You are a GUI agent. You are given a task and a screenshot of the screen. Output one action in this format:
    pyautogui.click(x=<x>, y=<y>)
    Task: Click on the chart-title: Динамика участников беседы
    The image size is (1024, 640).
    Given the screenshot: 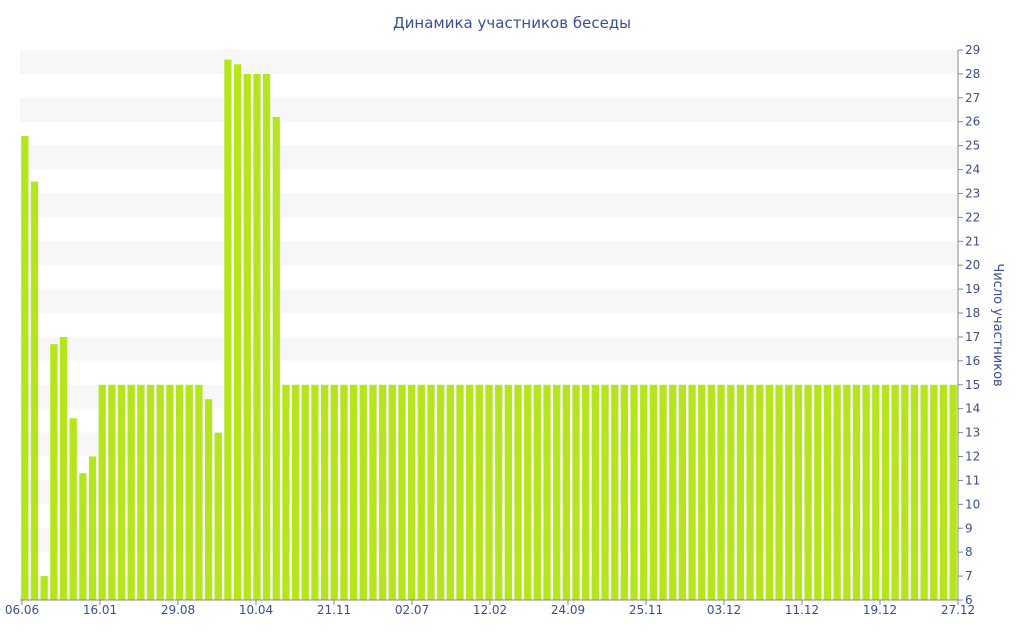 What is the action you would take?
    pyautogui.click(x=512, y=23)
    